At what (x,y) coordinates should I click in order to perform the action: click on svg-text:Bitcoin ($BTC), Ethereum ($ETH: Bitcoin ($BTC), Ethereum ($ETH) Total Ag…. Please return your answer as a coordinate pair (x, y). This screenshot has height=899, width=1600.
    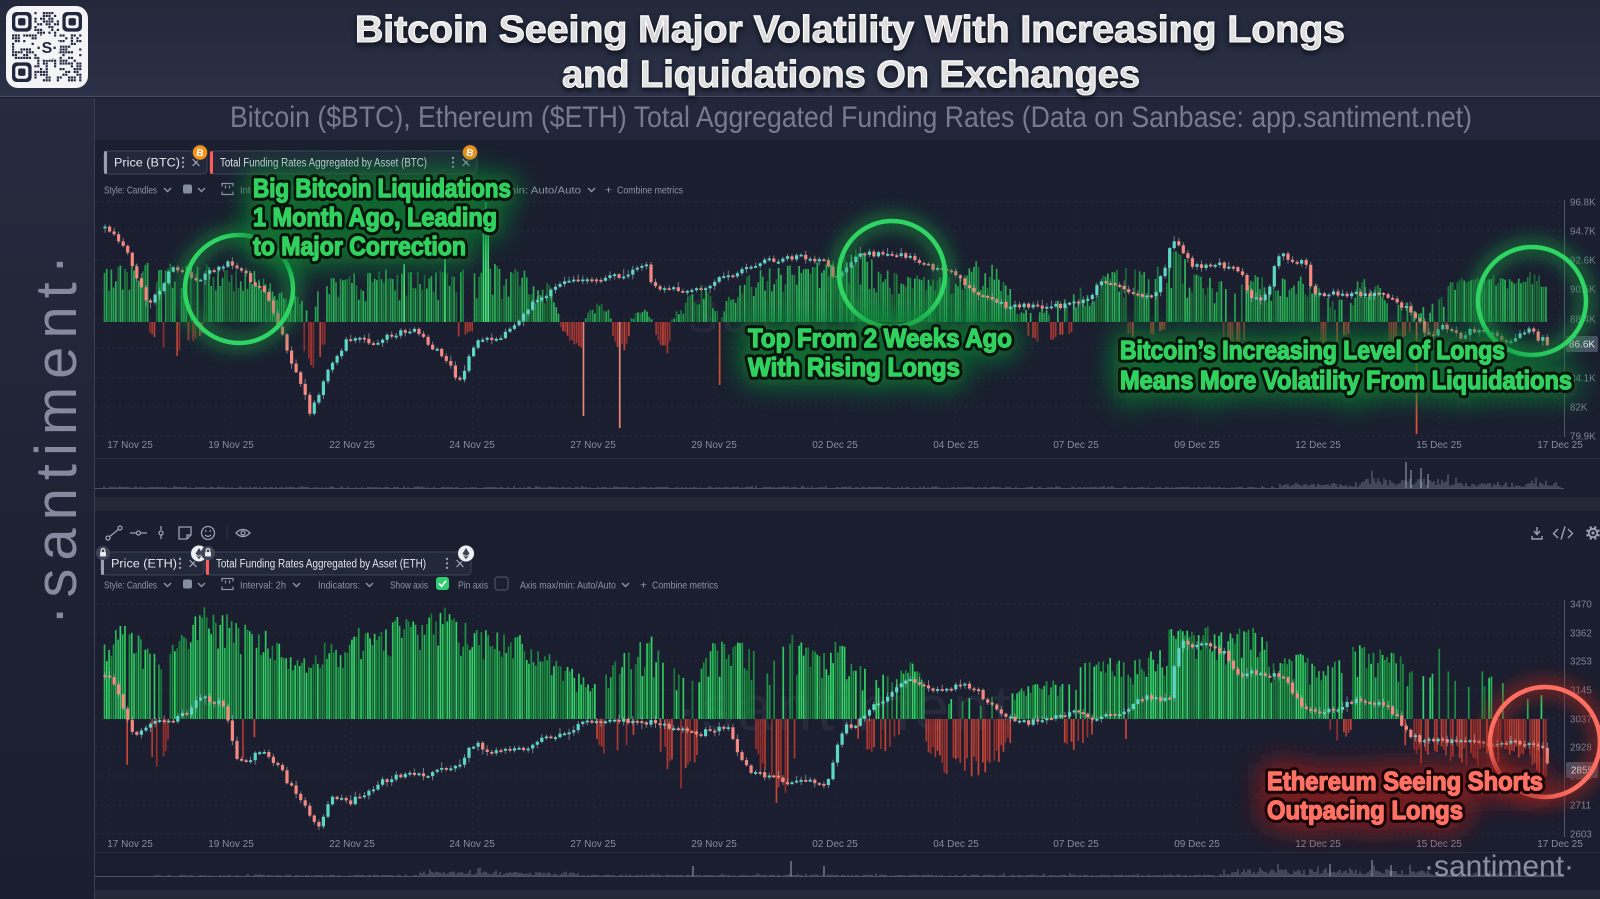
    Looking at the image, I should click on (851, 117).